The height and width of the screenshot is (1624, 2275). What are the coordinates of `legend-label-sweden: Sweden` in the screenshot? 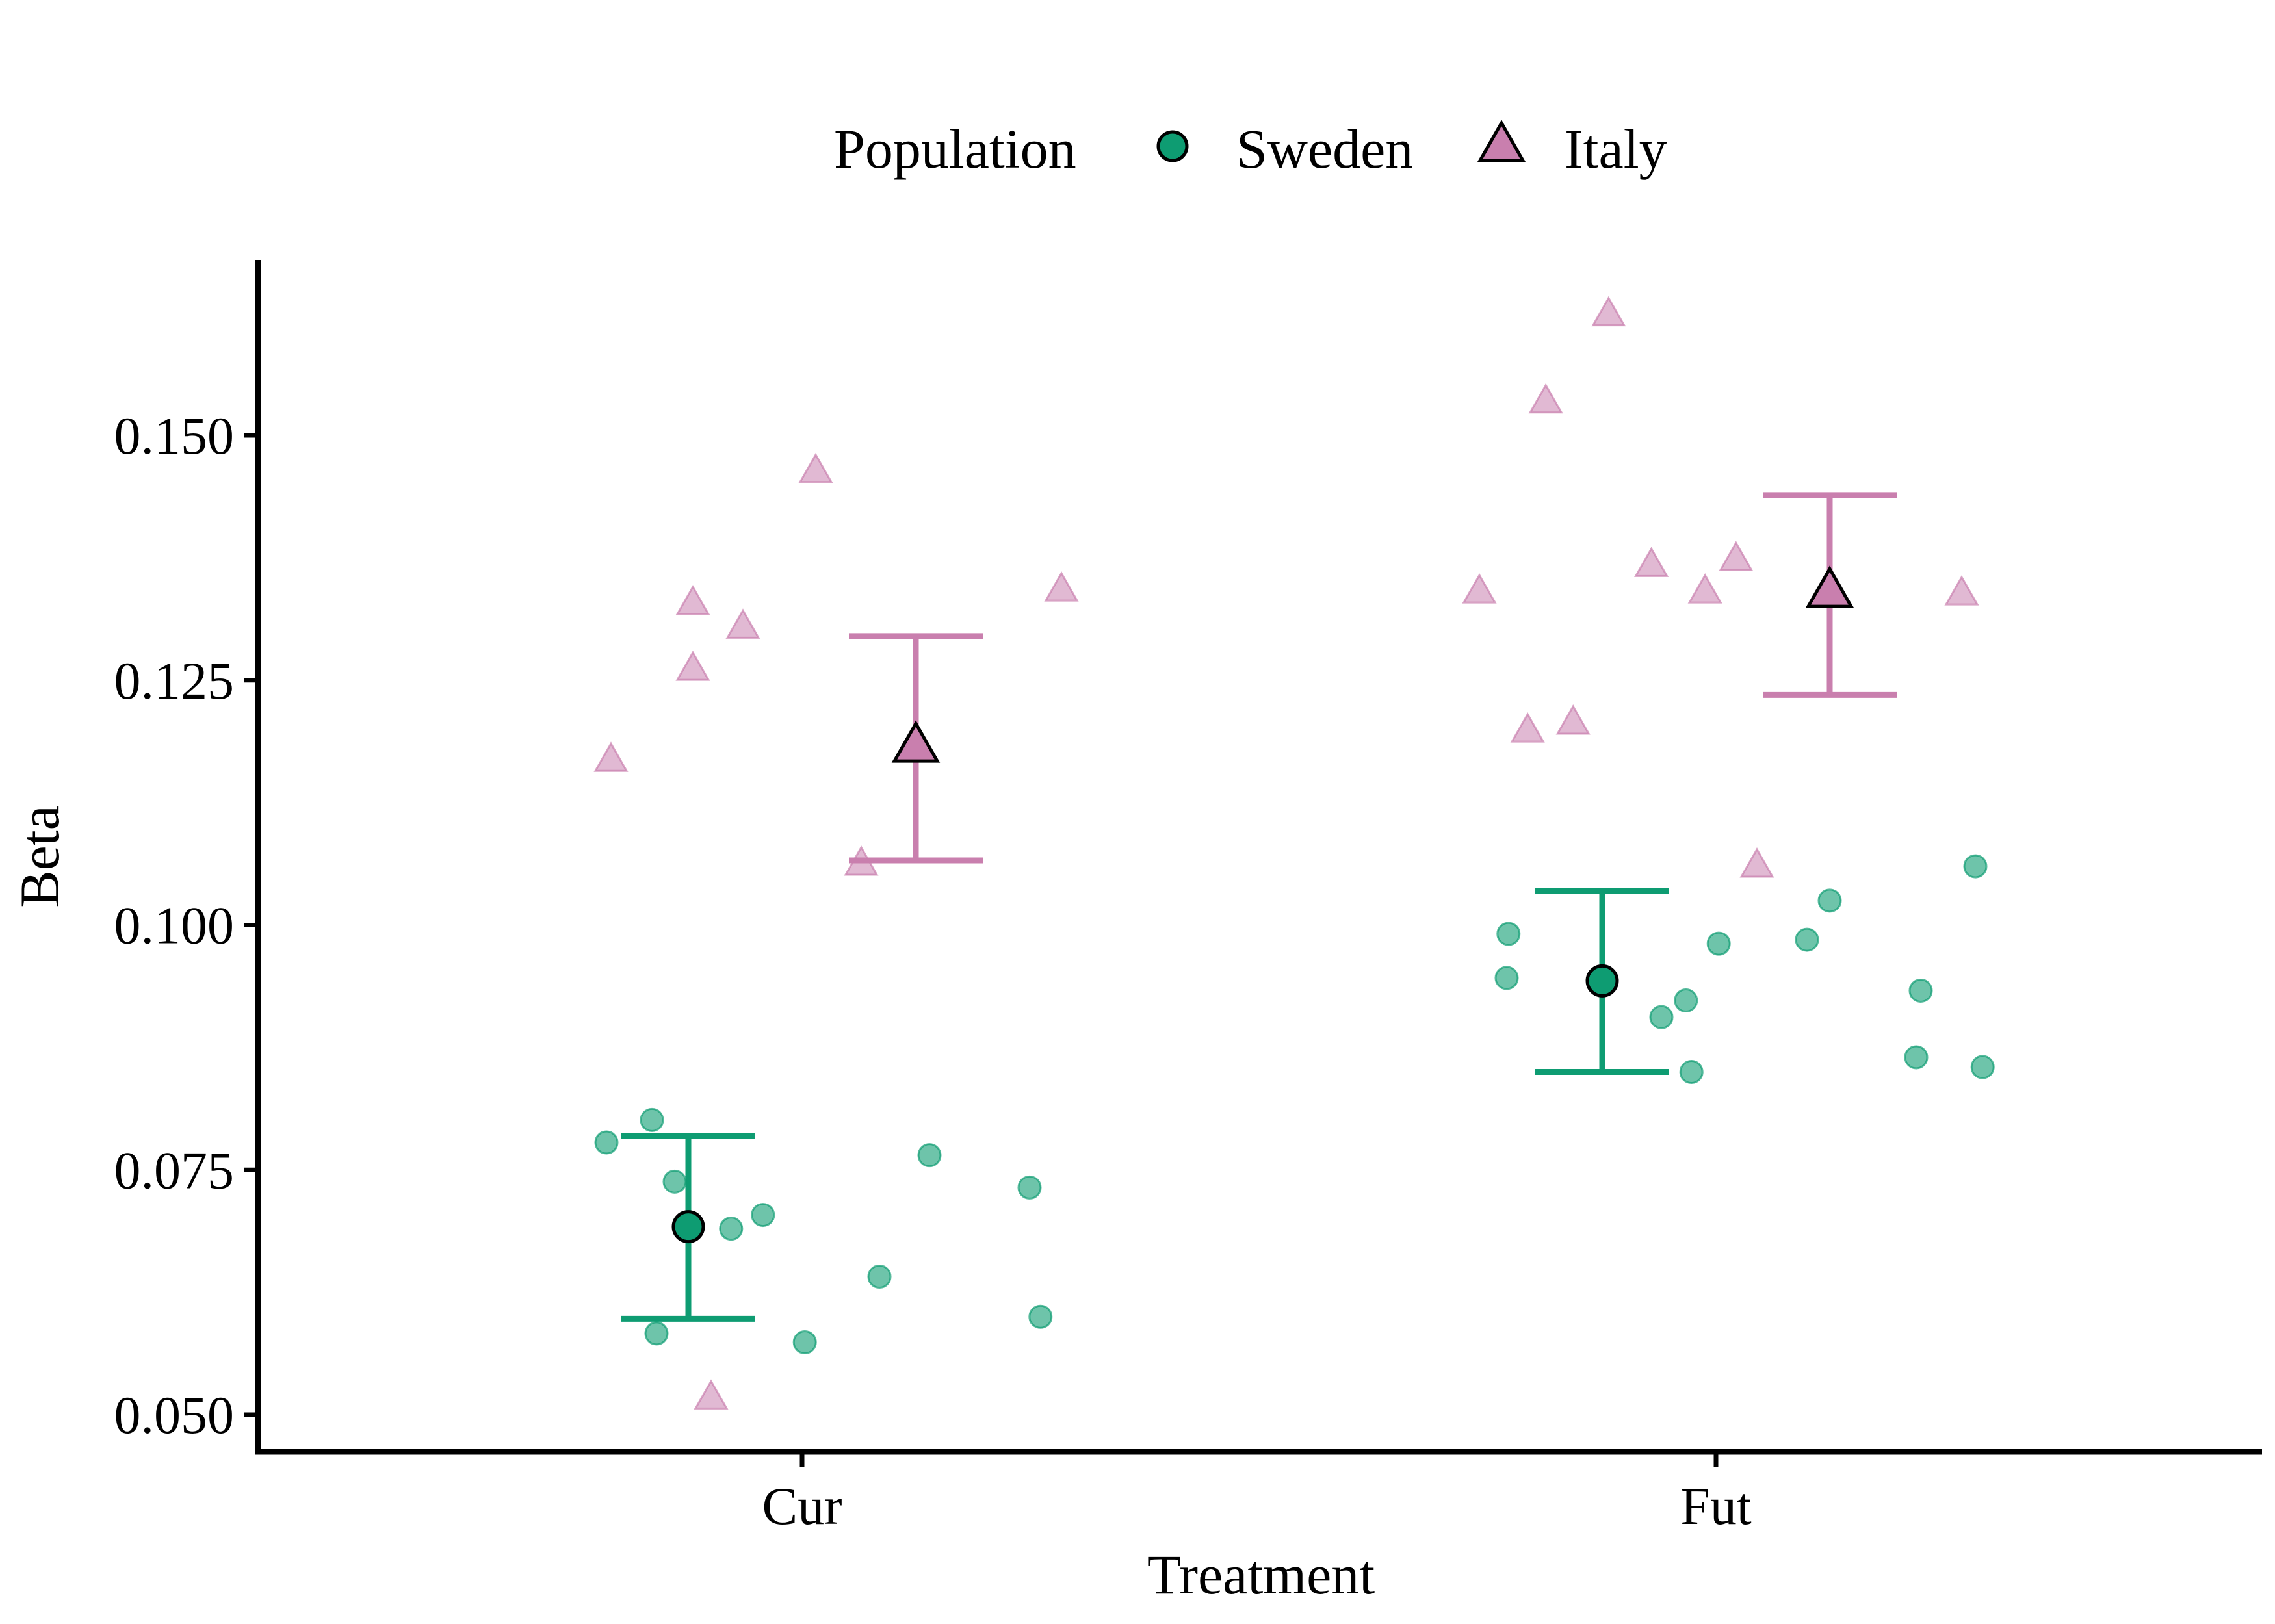 It's located at (1325, 149).